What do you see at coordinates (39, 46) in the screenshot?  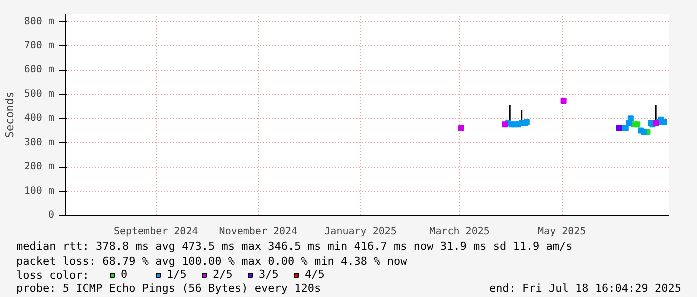 I see `y-tick-label: 700 m` at bounding box center [39, 46].